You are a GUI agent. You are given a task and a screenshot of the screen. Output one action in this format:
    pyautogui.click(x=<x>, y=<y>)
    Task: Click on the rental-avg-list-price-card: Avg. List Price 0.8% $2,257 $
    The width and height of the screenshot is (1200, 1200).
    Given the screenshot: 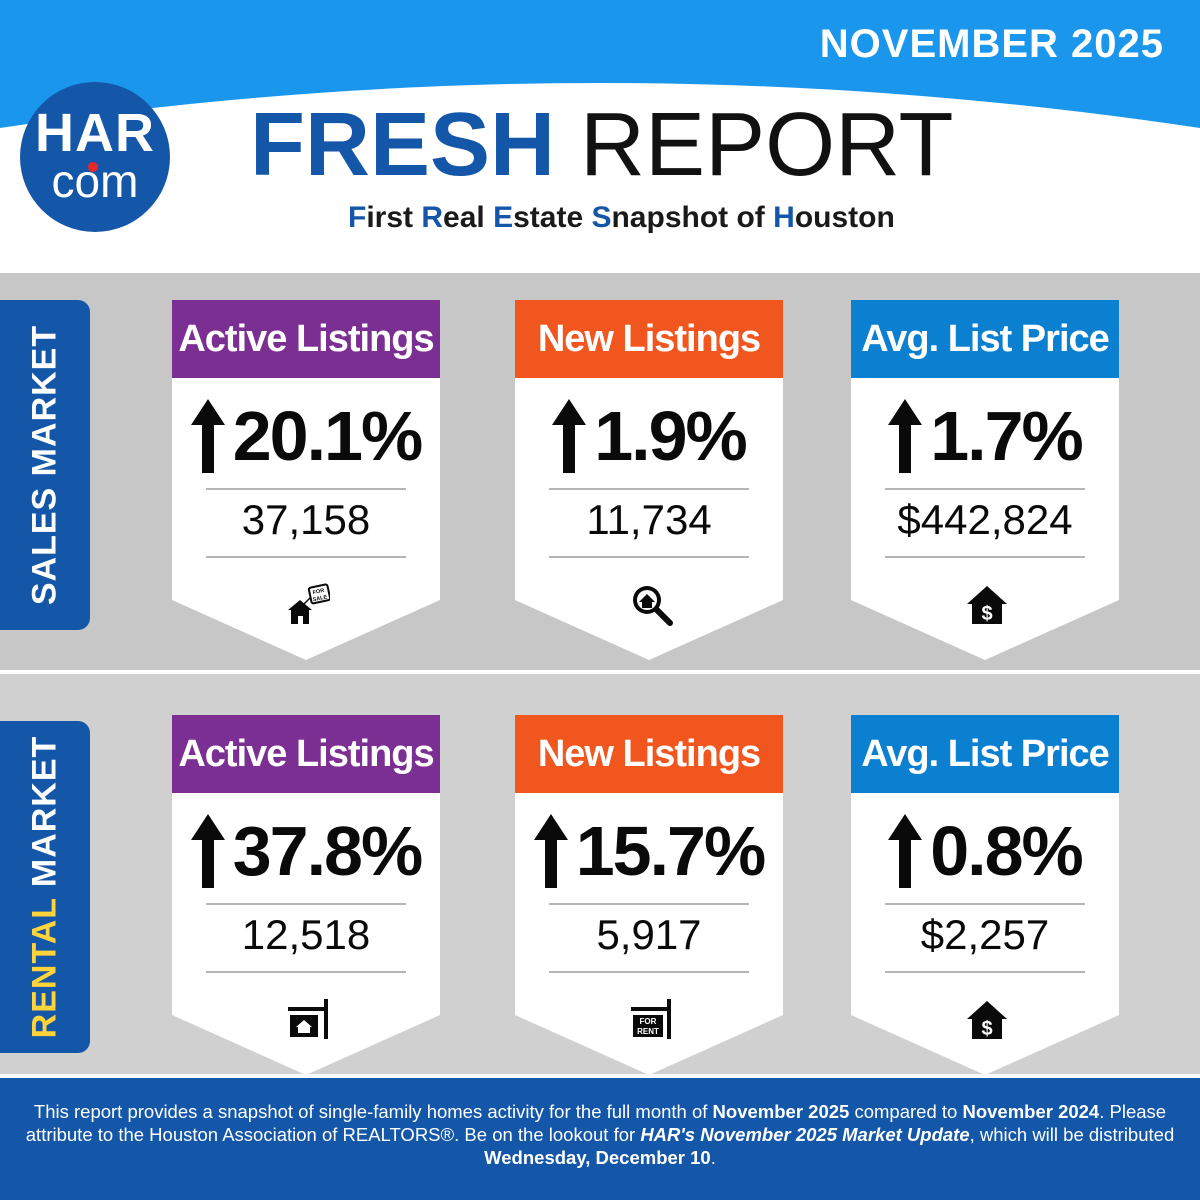 What is the action you would take?
    pyautogui.click(x=985, y=895)
    